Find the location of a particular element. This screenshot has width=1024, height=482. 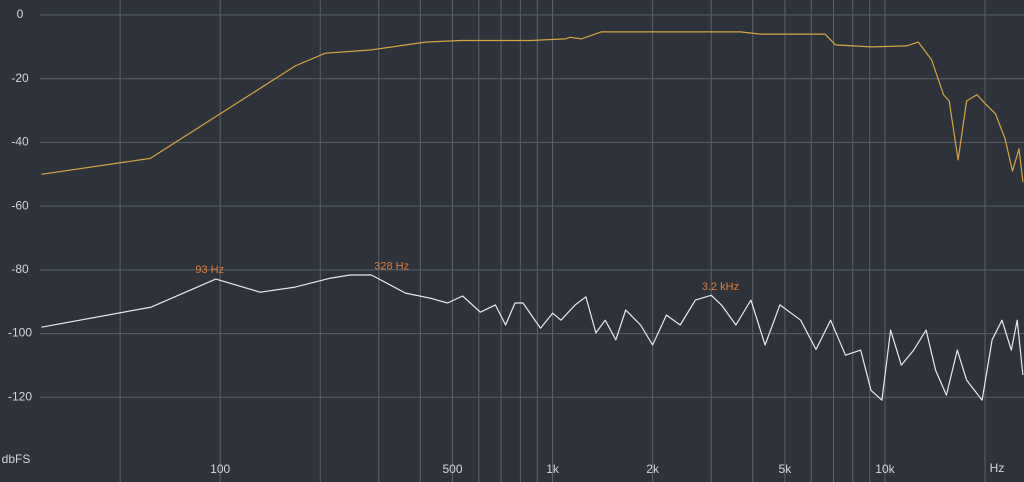

x-tick-label: 1k is located at coordinates (553, 469).